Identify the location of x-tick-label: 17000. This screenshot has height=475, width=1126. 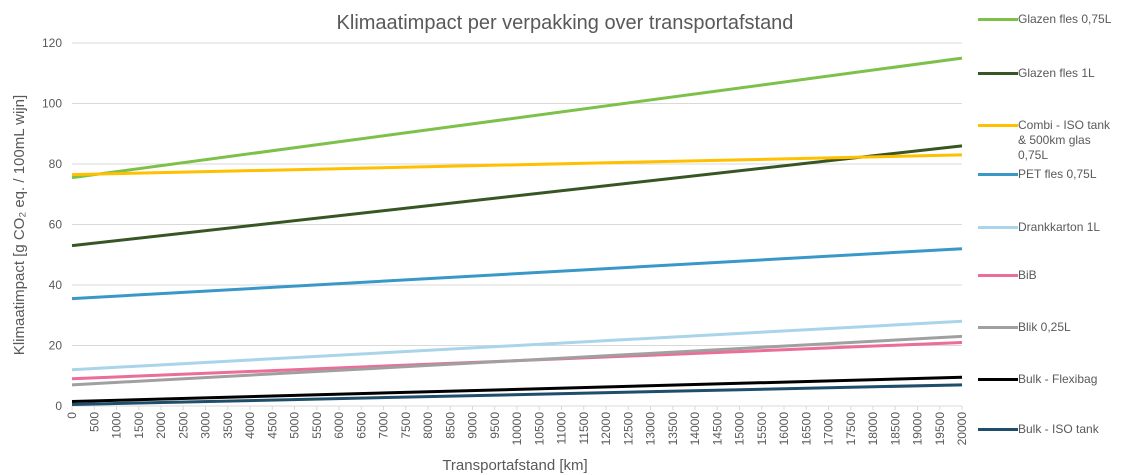
(829, 429).